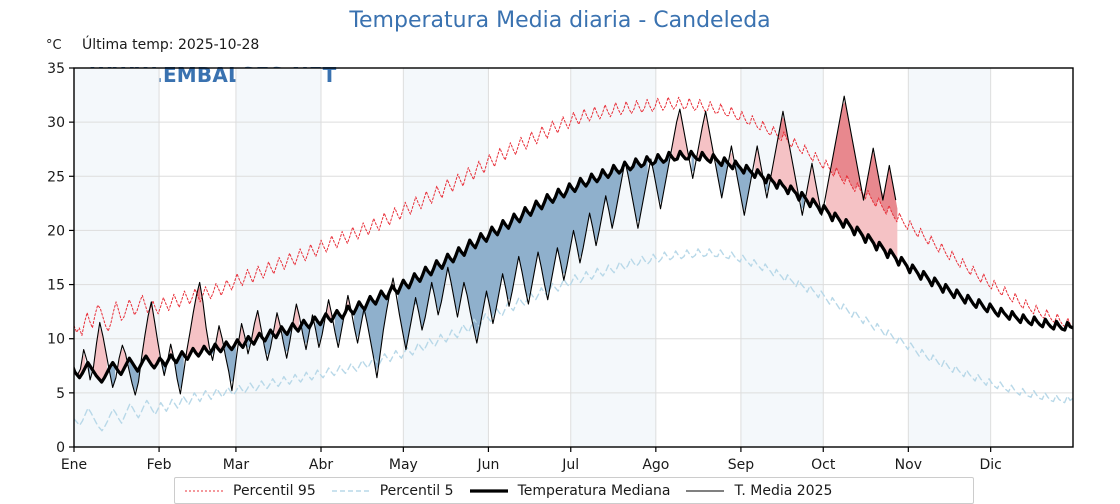  I want to click on y-axis-tick-label: 15, so click(56, 286).